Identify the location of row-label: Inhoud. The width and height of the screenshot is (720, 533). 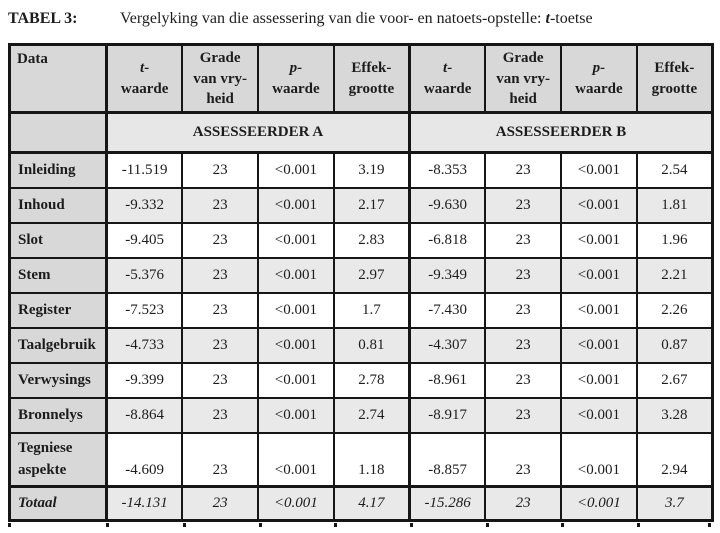
(58, 205).